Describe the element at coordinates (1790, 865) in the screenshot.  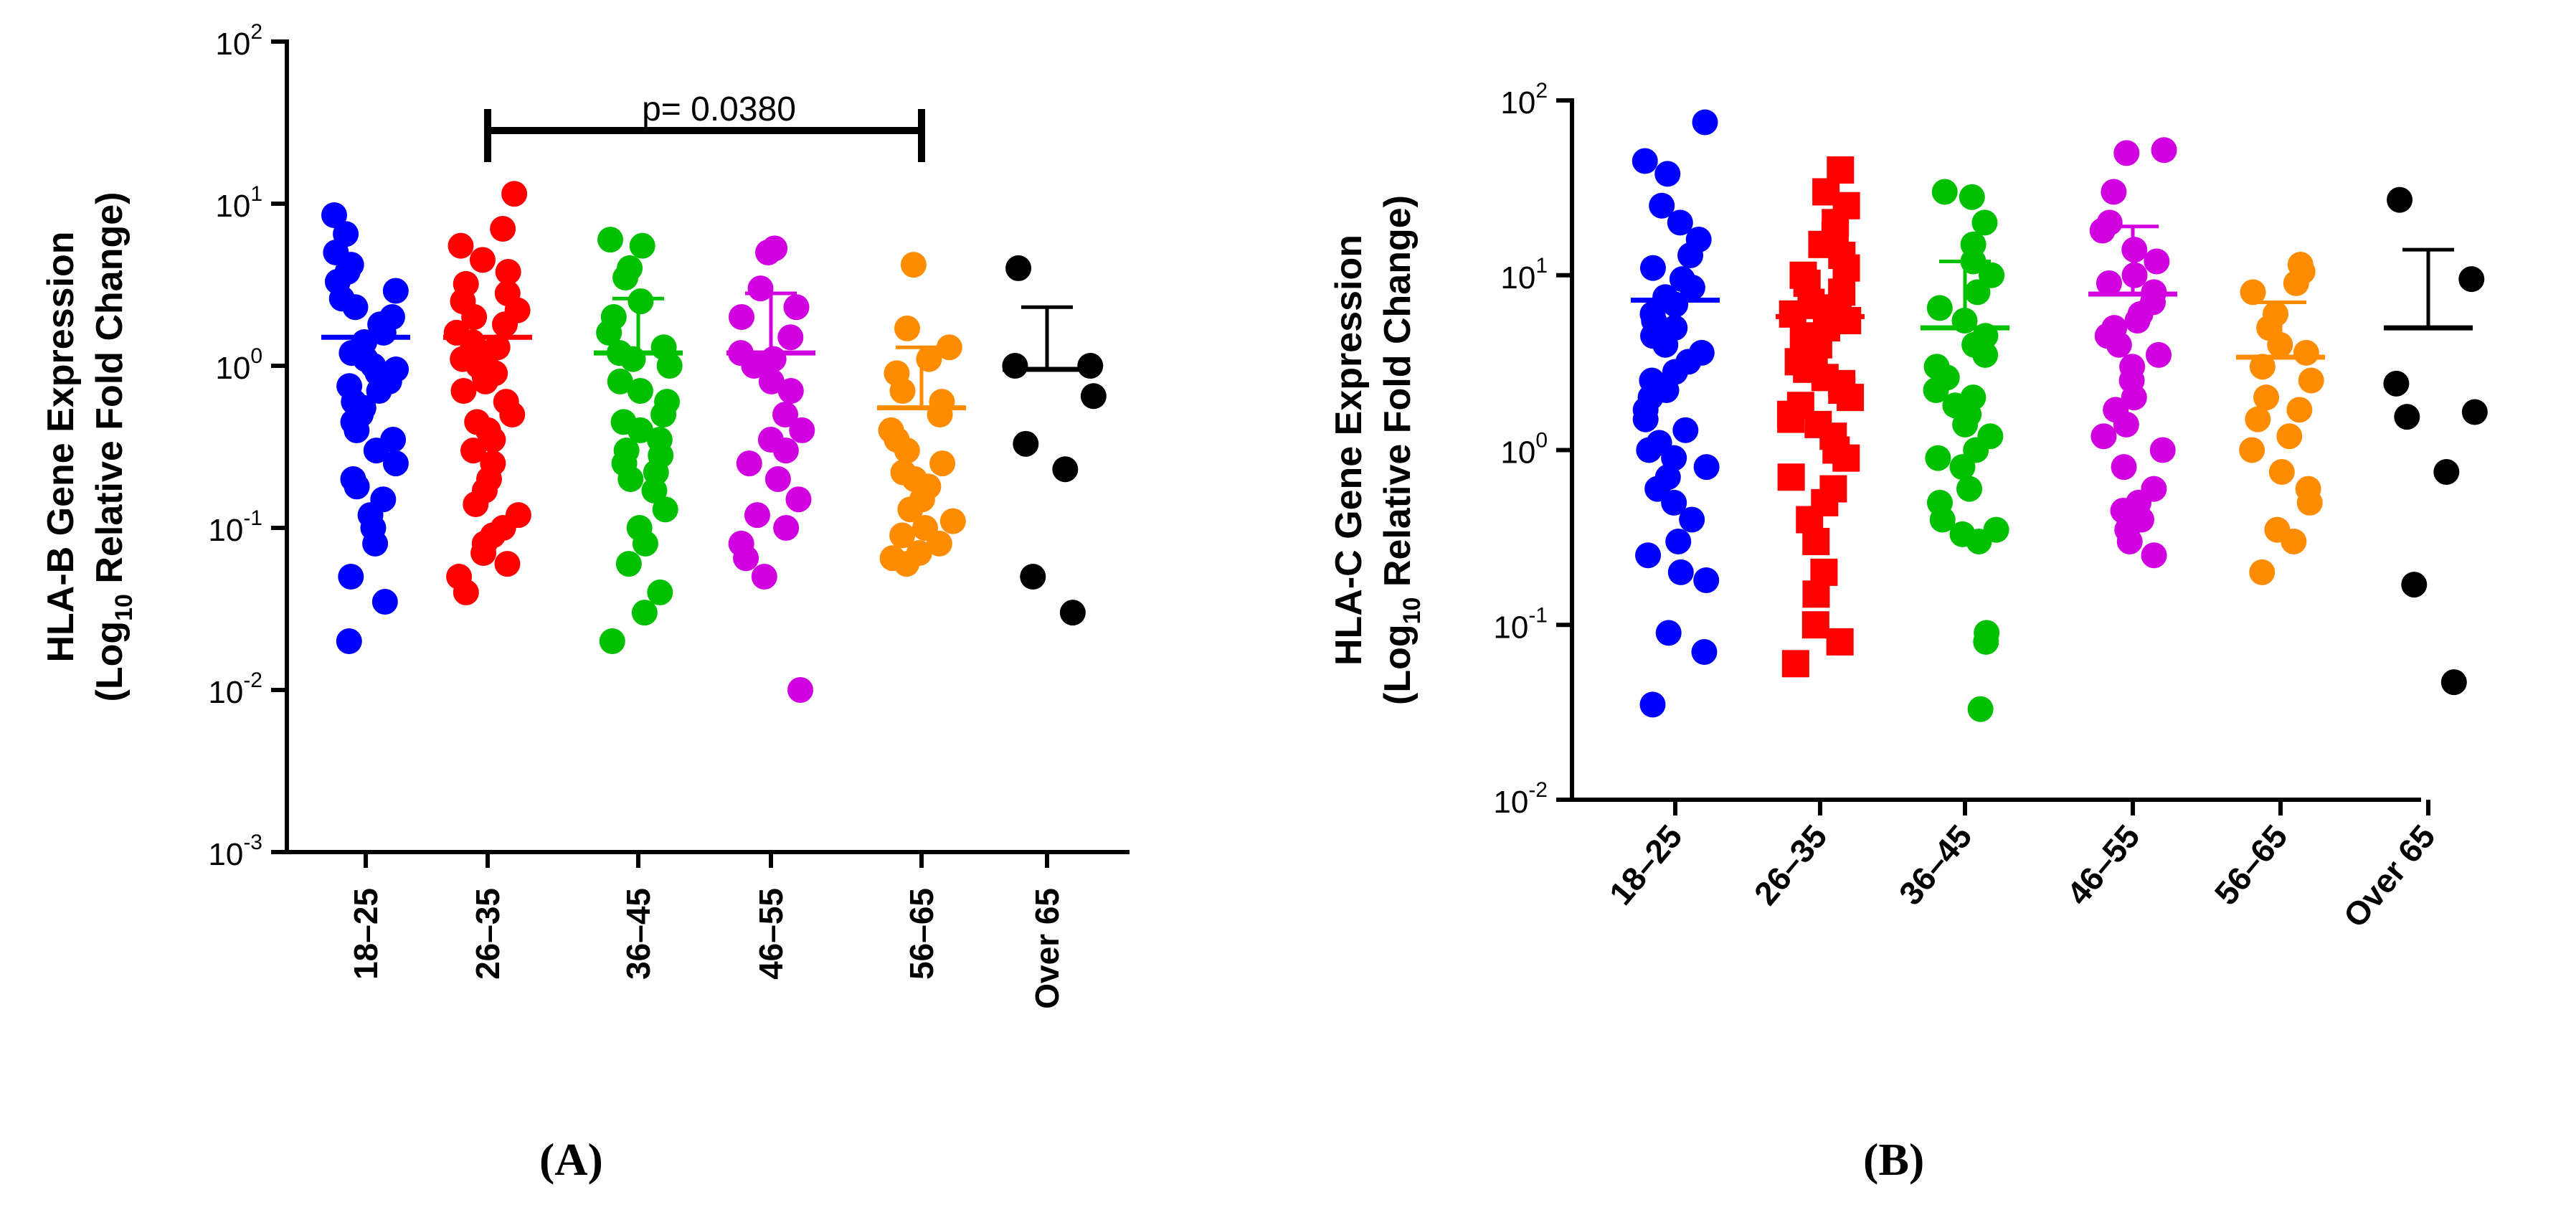
I see `x-tick-label: 26–35` at that location.